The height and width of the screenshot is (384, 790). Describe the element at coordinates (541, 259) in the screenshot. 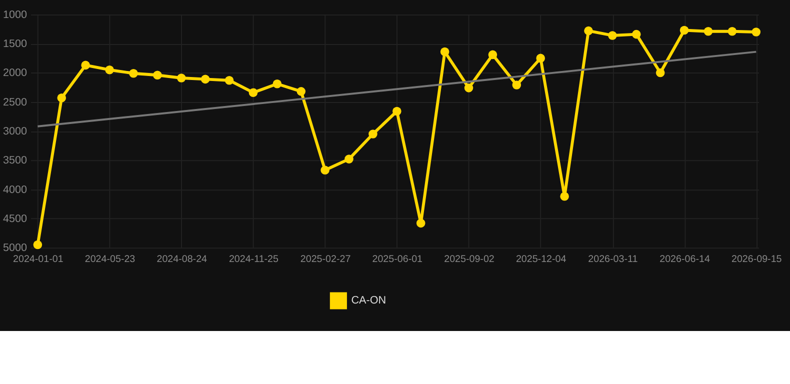

I see `x-tick-label: 2025-12-04` at that location.